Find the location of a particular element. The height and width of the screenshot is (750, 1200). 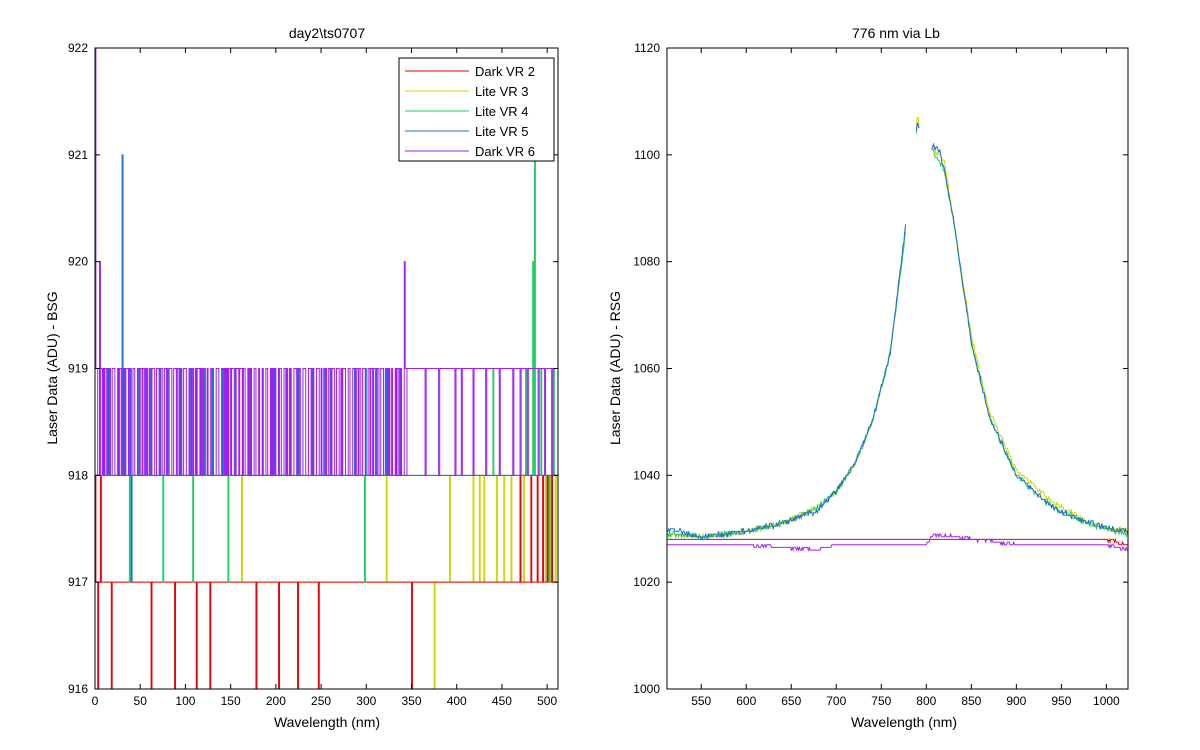

left-x-tick-label: 150 is located at coordinates (231, 701).